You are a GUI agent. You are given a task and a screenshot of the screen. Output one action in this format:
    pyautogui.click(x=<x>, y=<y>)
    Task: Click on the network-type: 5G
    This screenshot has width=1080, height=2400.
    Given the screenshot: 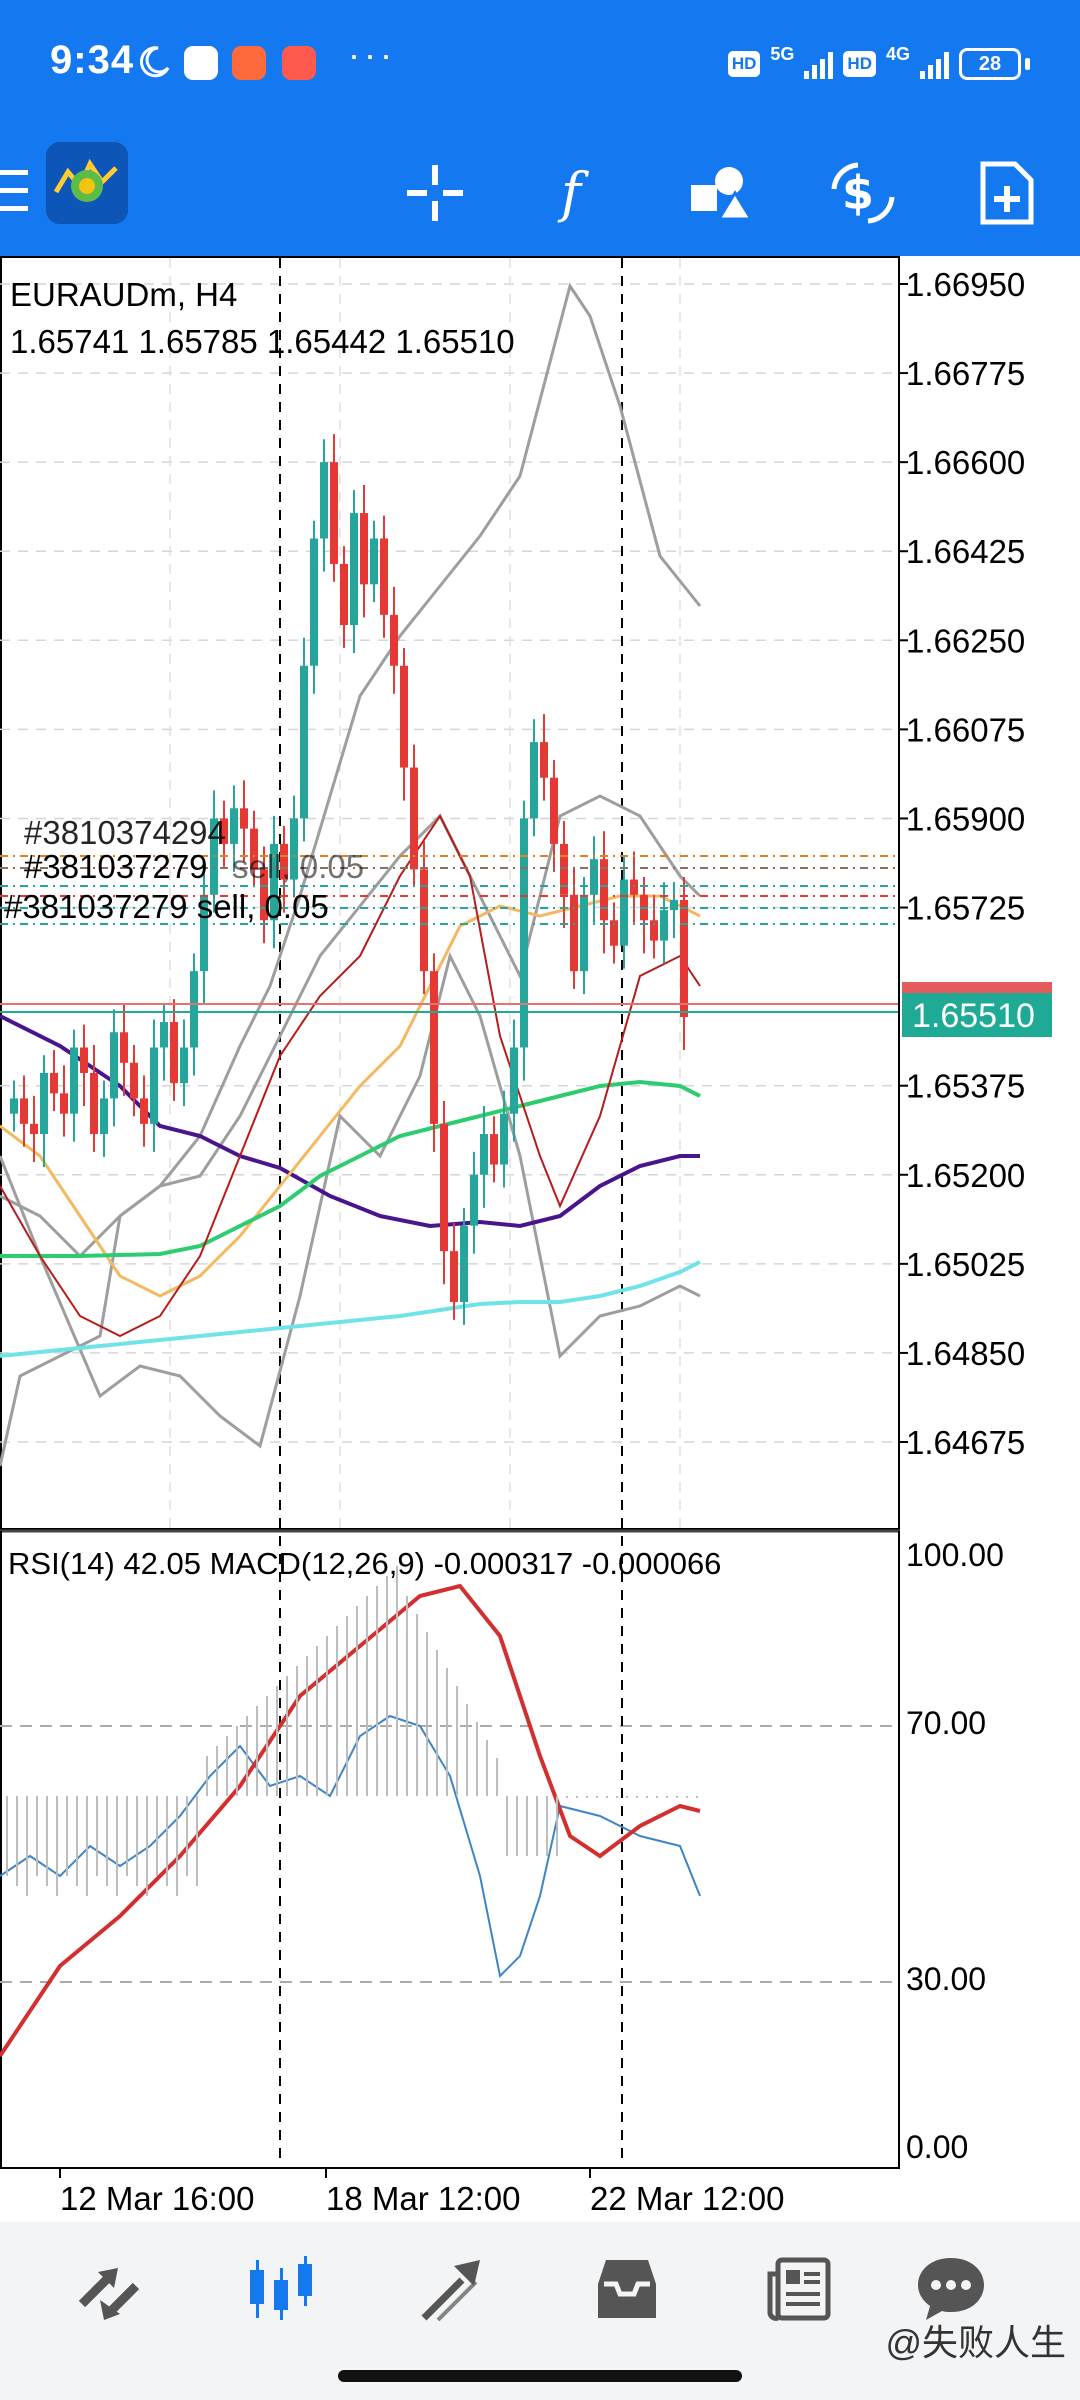 What is the action you would take?
    pyautogui.click(x=782, y=53)
    